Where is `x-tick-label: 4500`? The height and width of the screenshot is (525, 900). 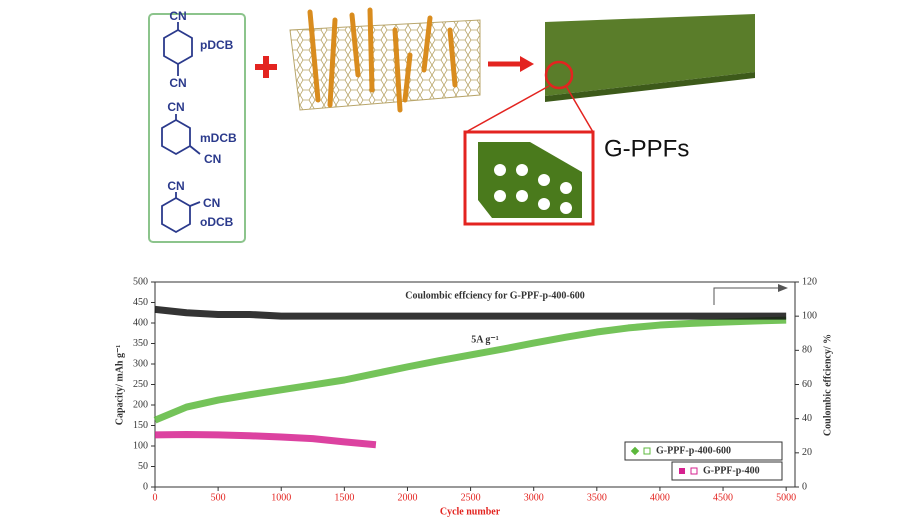
x-tick-label: 4500 is located at coordinates (723, 497).